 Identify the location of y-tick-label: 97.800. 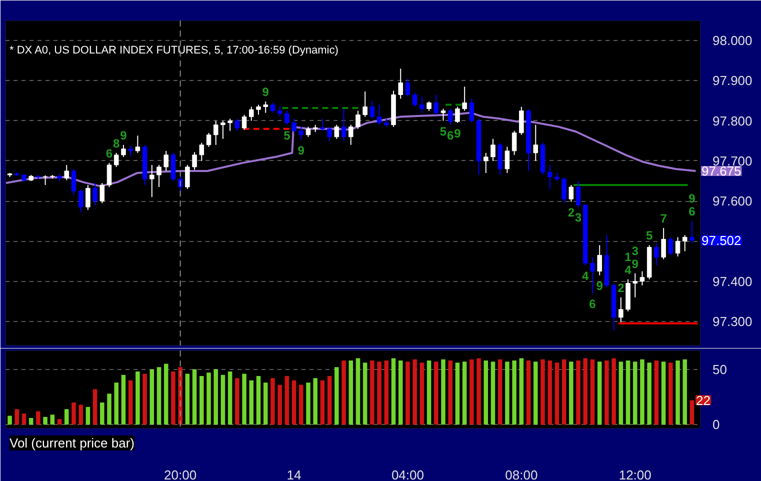
(732, 120).